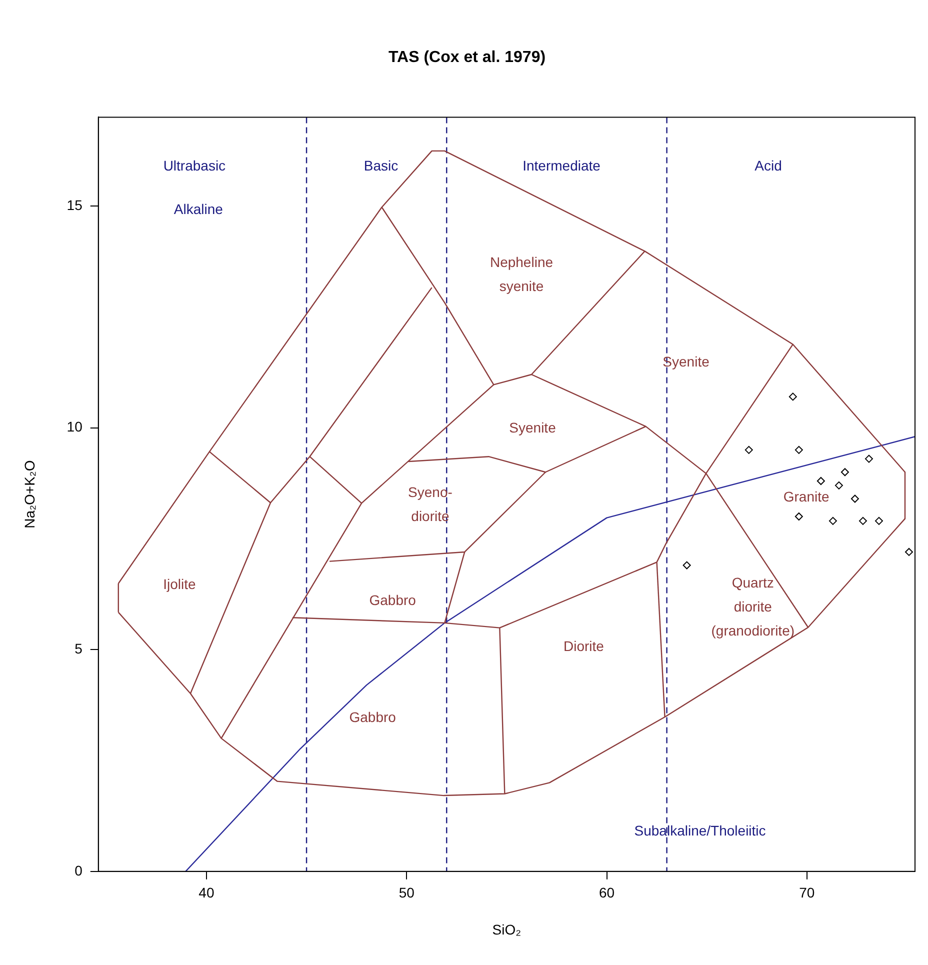  Describe the element at coordinates (206, 892) in the screenshot. I see `x-tick-label: 40` at that location.